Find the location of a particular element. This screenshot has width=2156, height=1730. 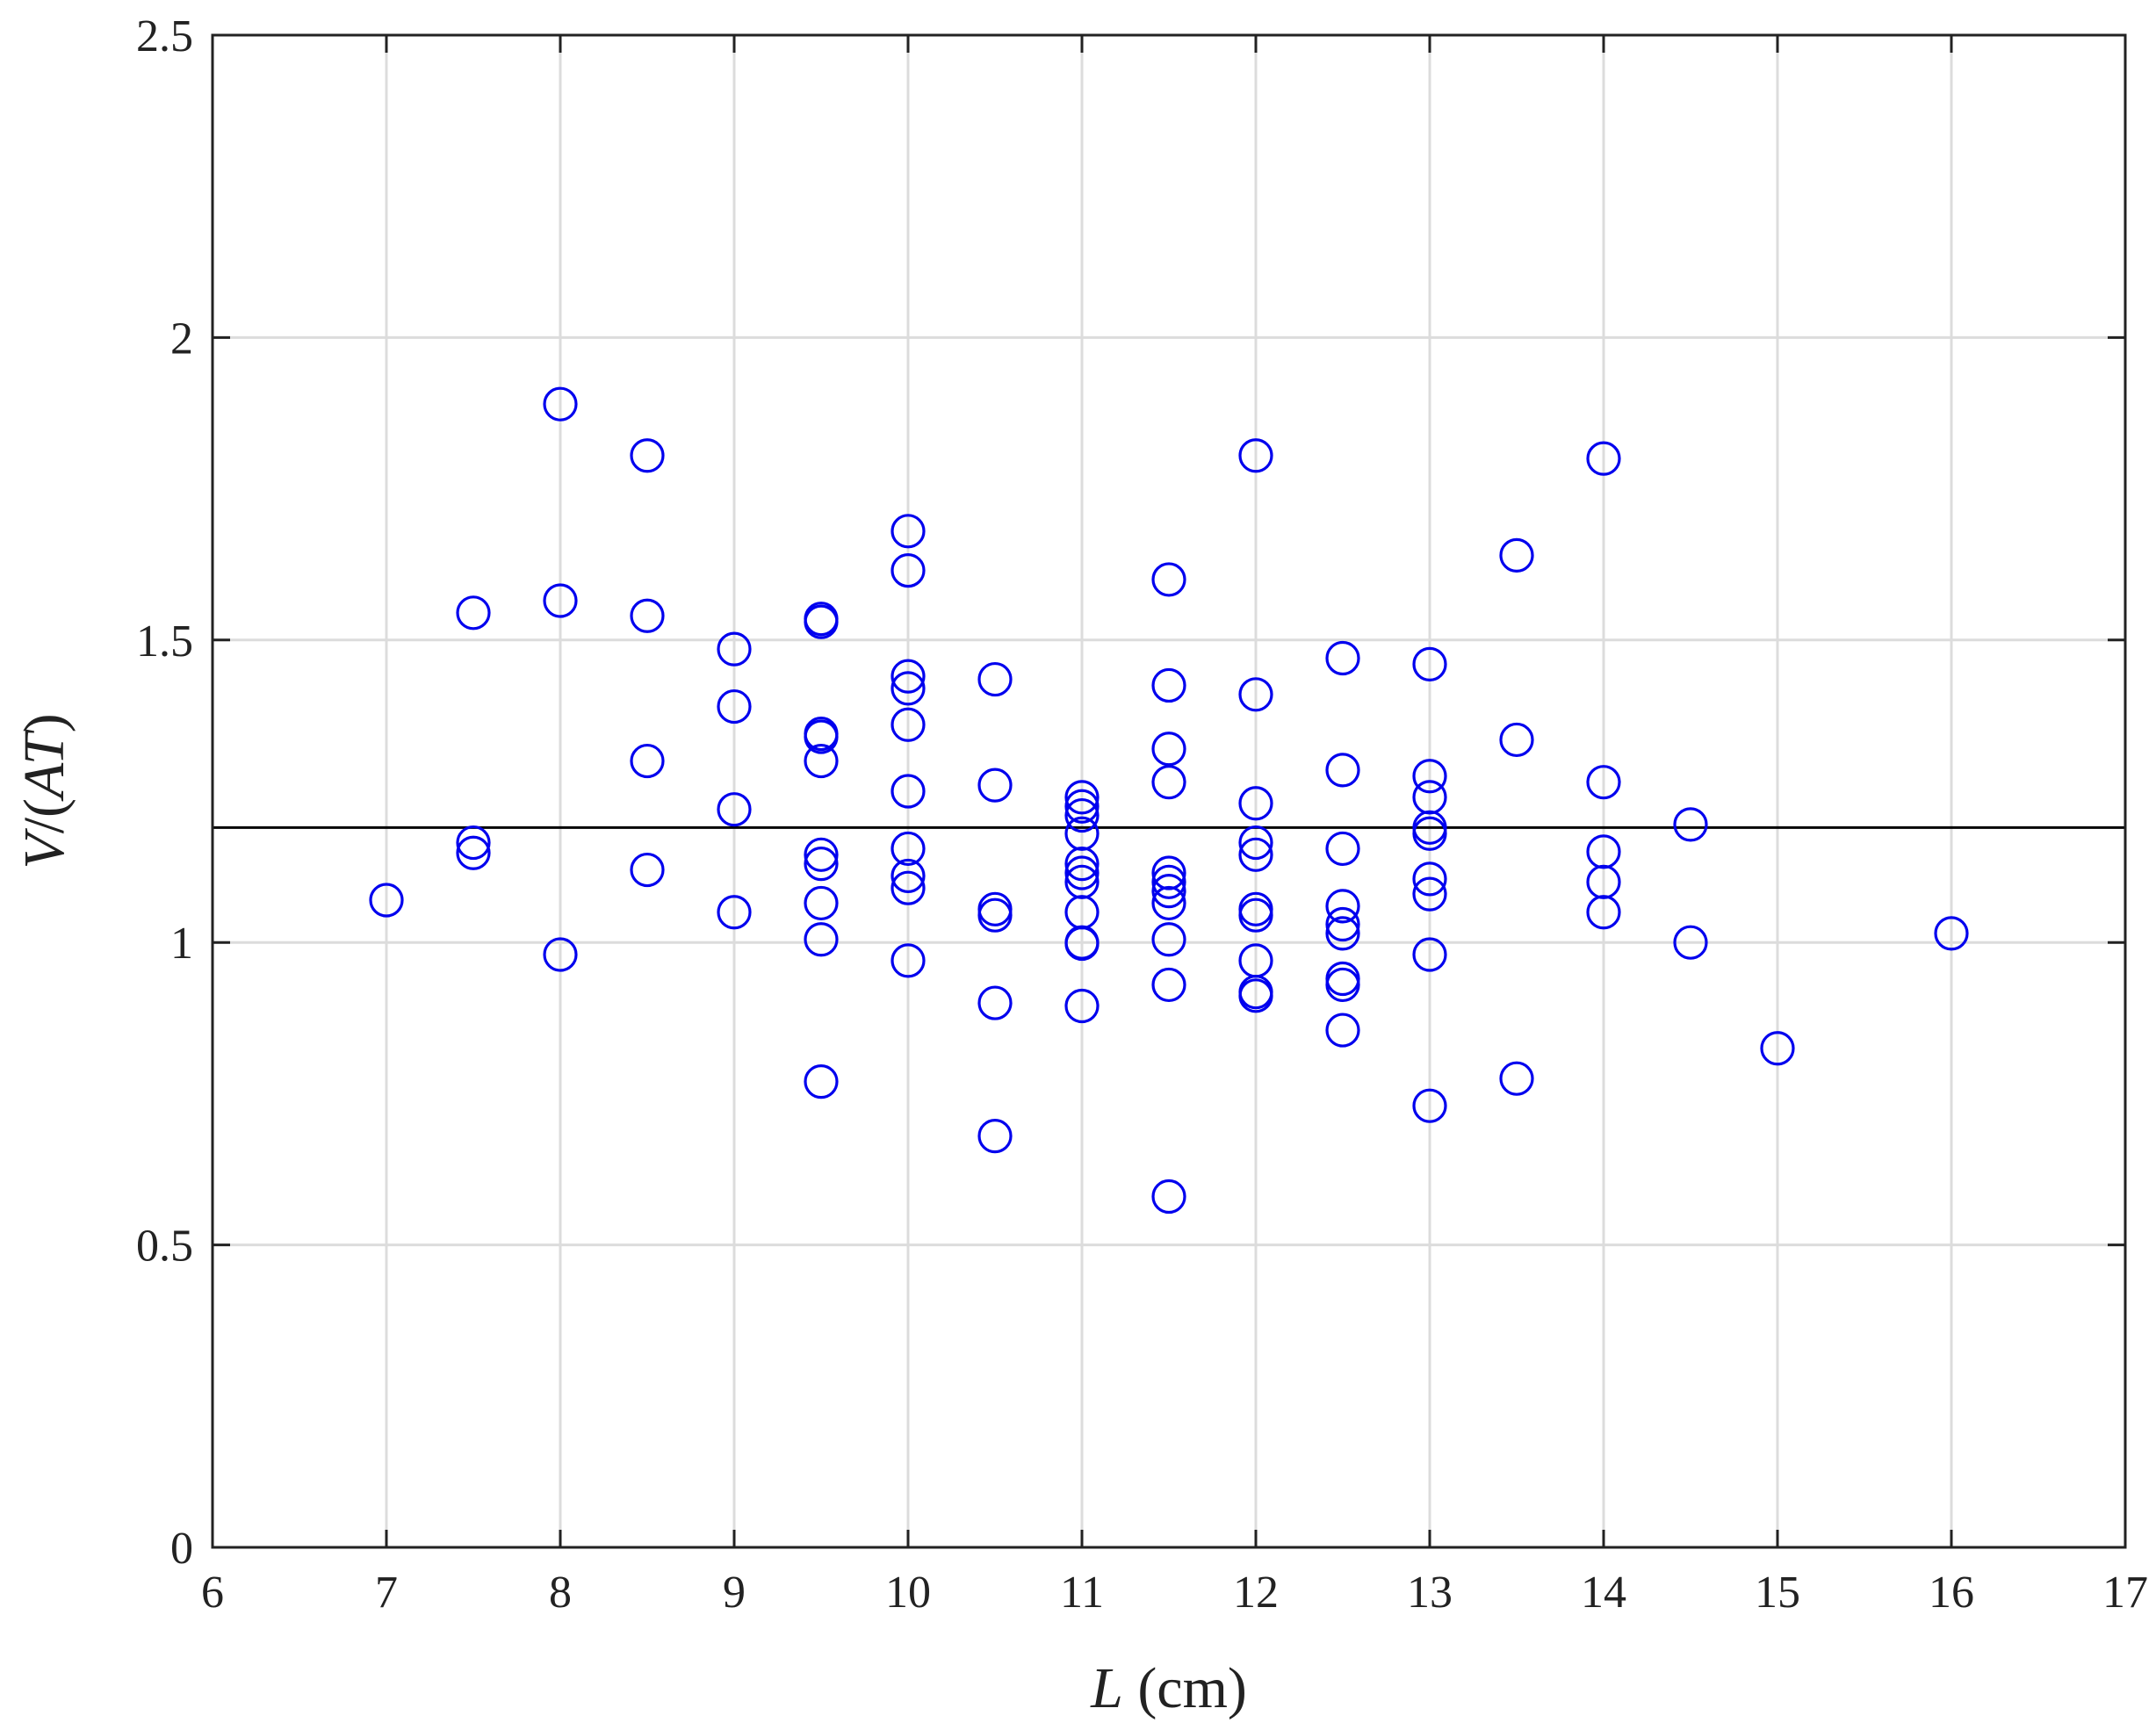

x-tick-labels: 6 7 8 9 10 11 12 13 14 15 16 17 is located at coordinates (1174, 1593).